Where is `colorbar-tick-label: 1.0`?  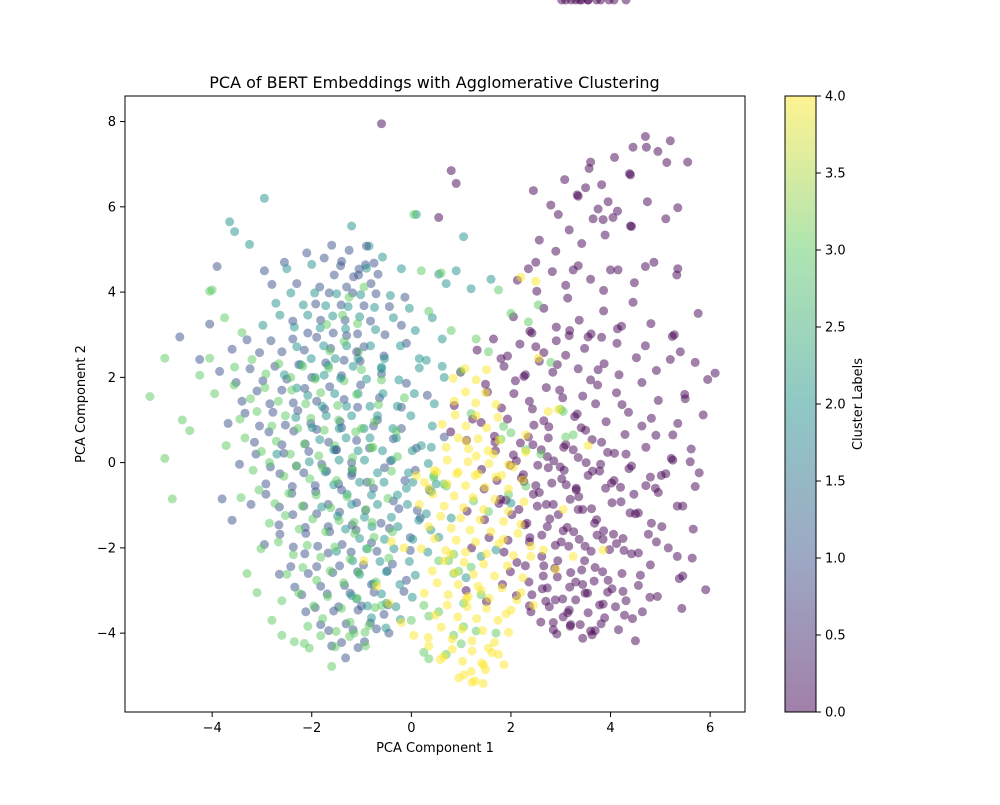
colorbar-tick-label: 1.0 is located at coordinates (835, 559).